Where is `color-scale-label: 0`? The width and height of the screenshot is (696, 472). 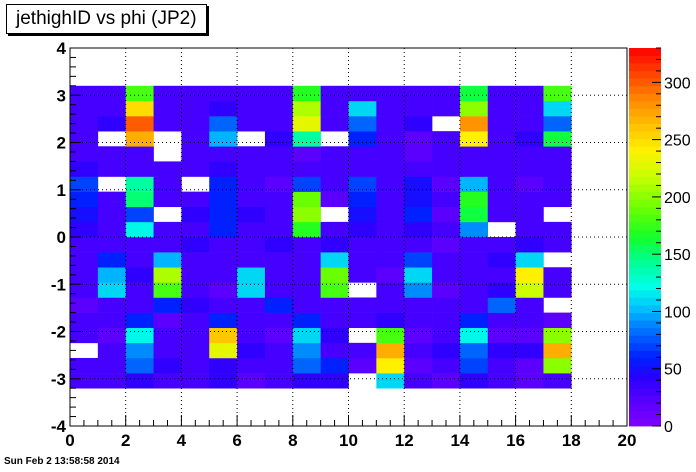
color-scale-label: 0 is located at coordinates (668, 427).